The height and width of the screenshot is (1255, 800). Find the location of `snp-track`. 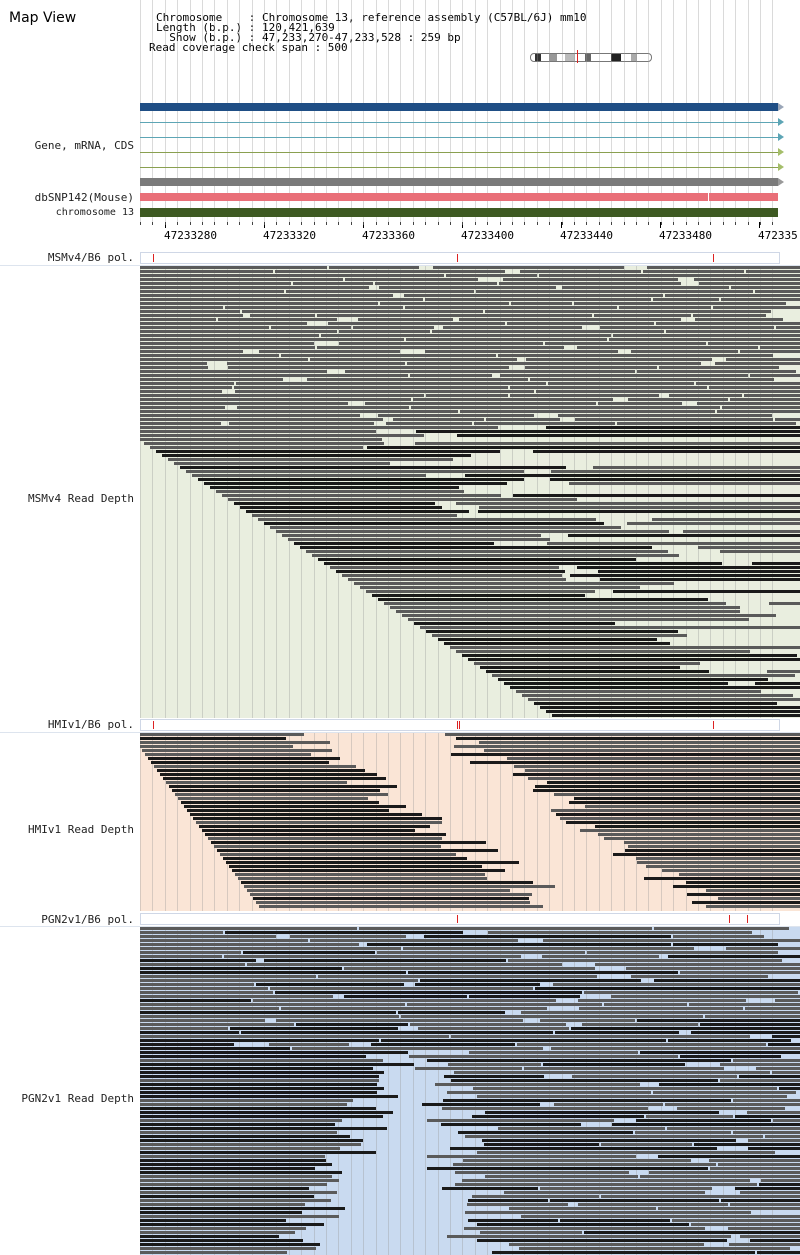

snp-track is located at coordinates (459, 197).